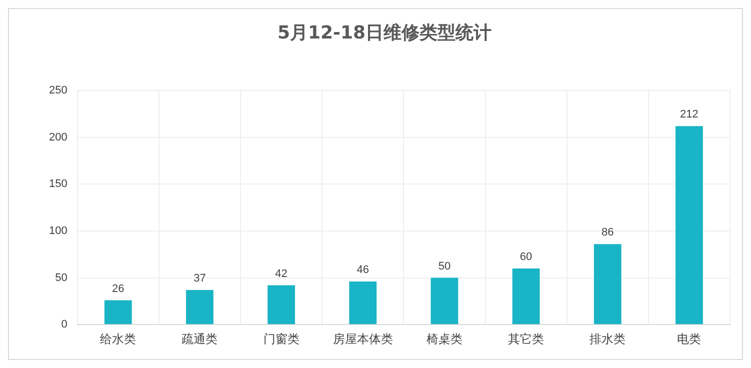 Image resolution: width=751 pixels, height=368 pixels. Describe the element at coordinates (526, 256) in the screenshot. I see `data-label: 60` at that location.